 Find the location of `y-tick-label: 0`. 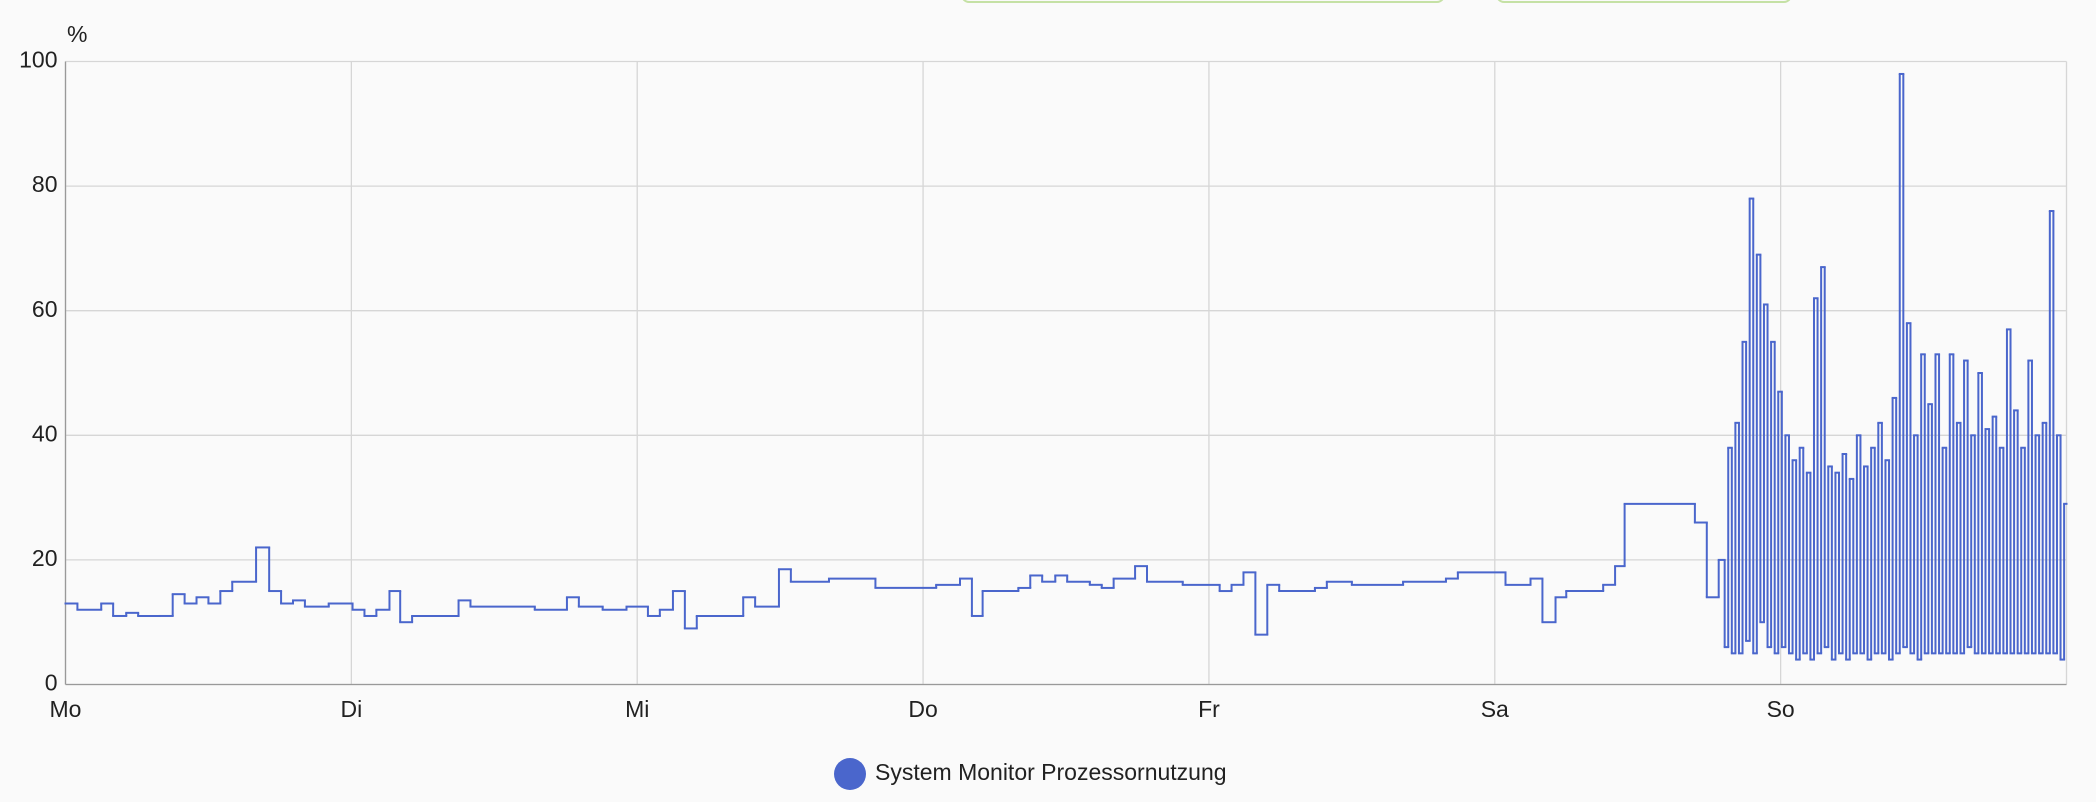

y-tick-label: 0 is located at coordinates (51, 683).